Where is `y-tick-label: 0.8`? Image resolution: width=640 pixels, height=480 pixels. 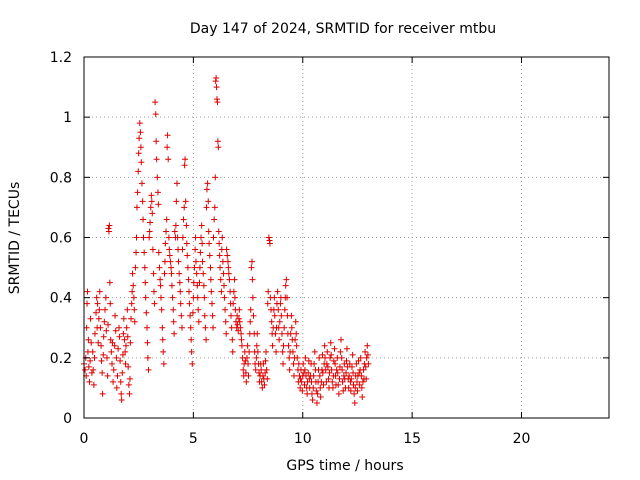 y-tick-label: 0.8 is located at coordinates (61, 178).